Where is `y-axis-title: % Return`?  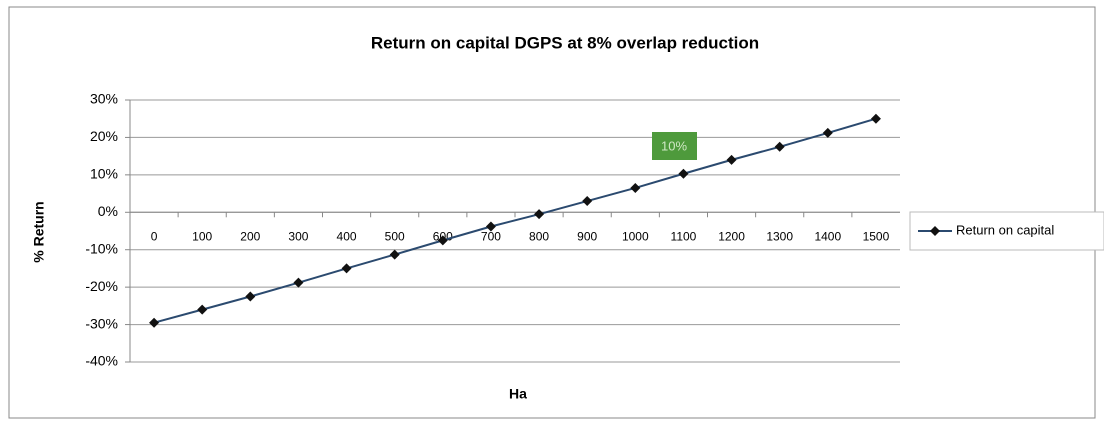
y-axis-title: % Return is located at coordinates (39, 231).